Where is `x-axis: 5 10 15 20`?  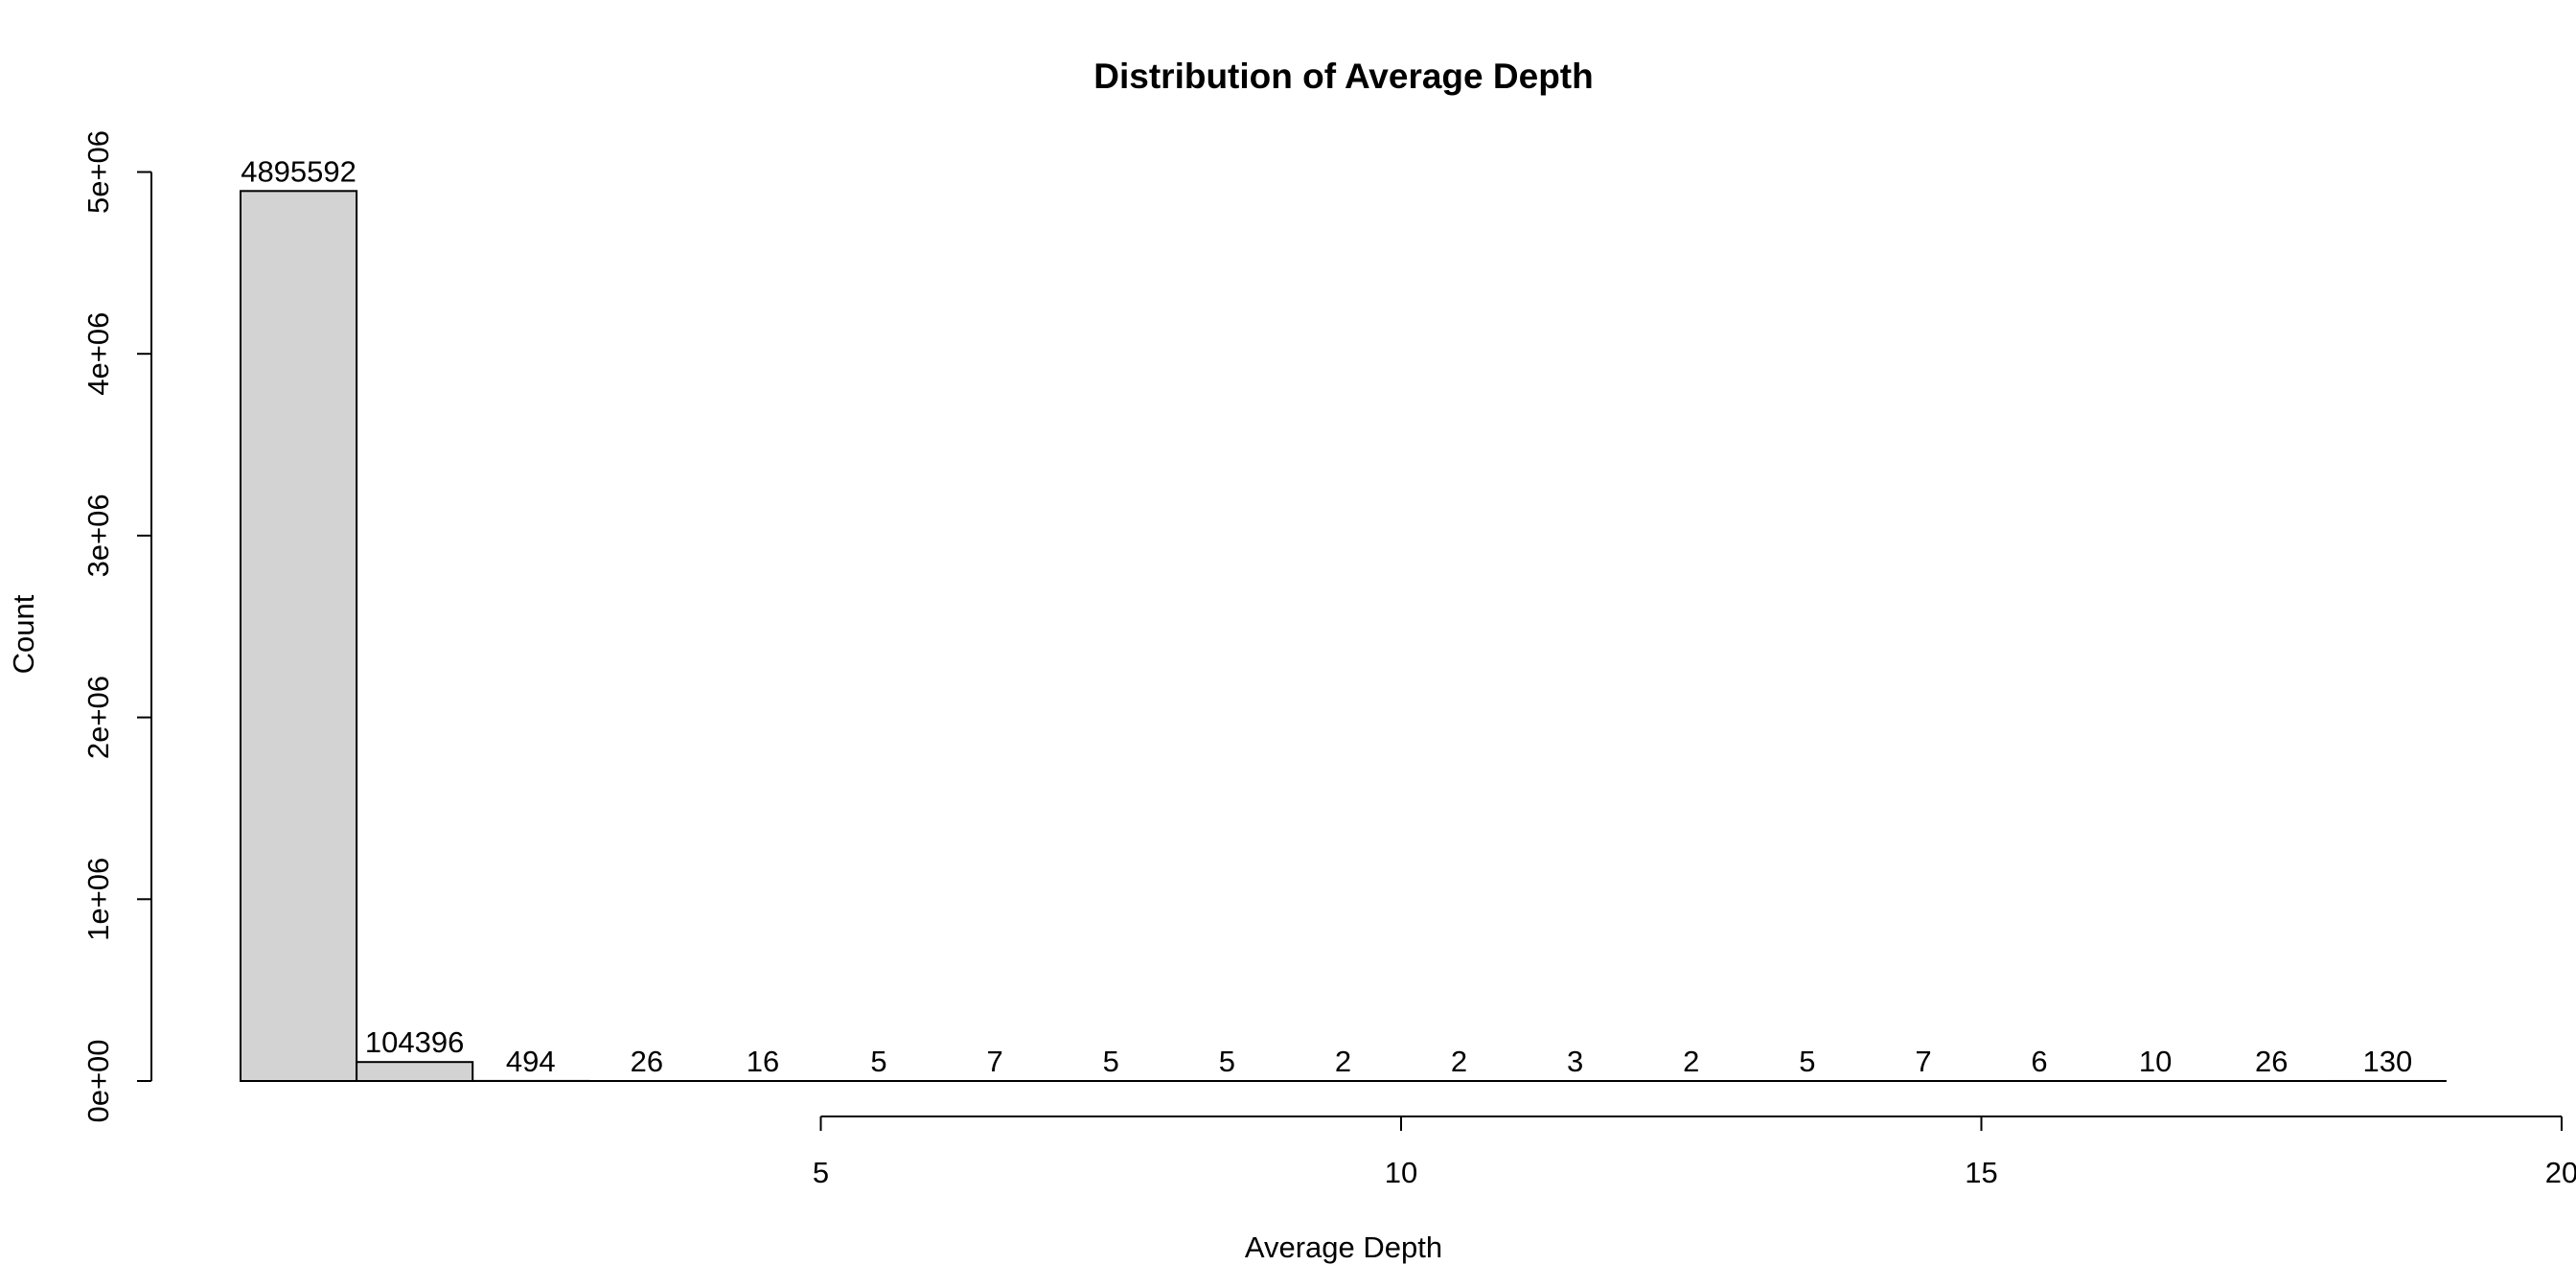
x-axis: 5 10 15 20 is located at coordinates (1694, 1153).